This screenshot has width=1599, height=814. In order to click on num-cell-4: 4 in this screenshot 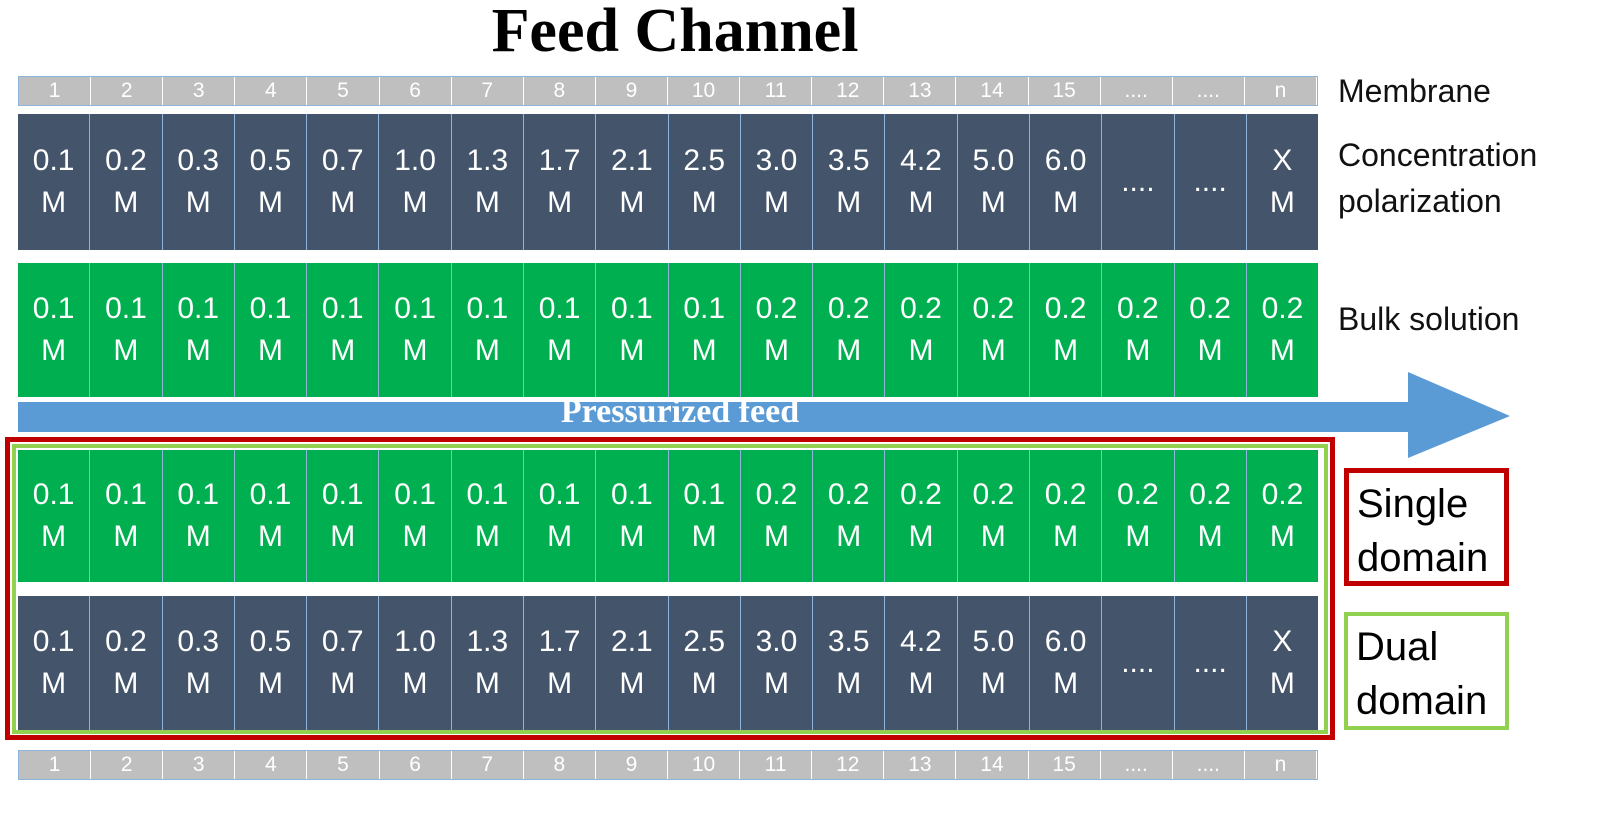, I will do `click(271, 91)`.